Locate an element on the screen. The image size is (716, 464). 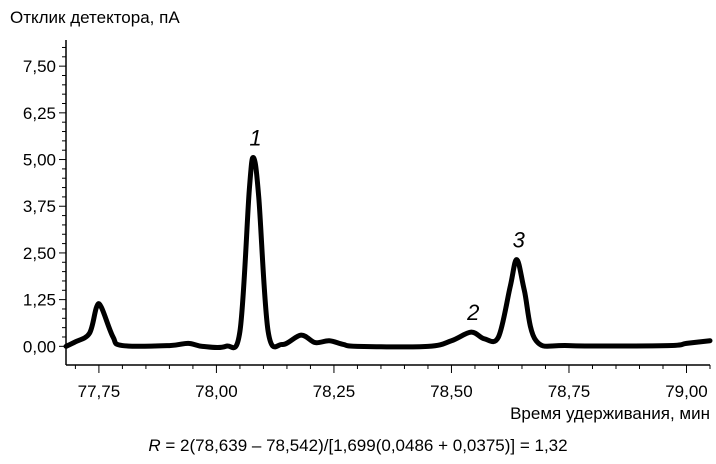
y-tick-label: 6,25 is located at coordinates (39, 113).